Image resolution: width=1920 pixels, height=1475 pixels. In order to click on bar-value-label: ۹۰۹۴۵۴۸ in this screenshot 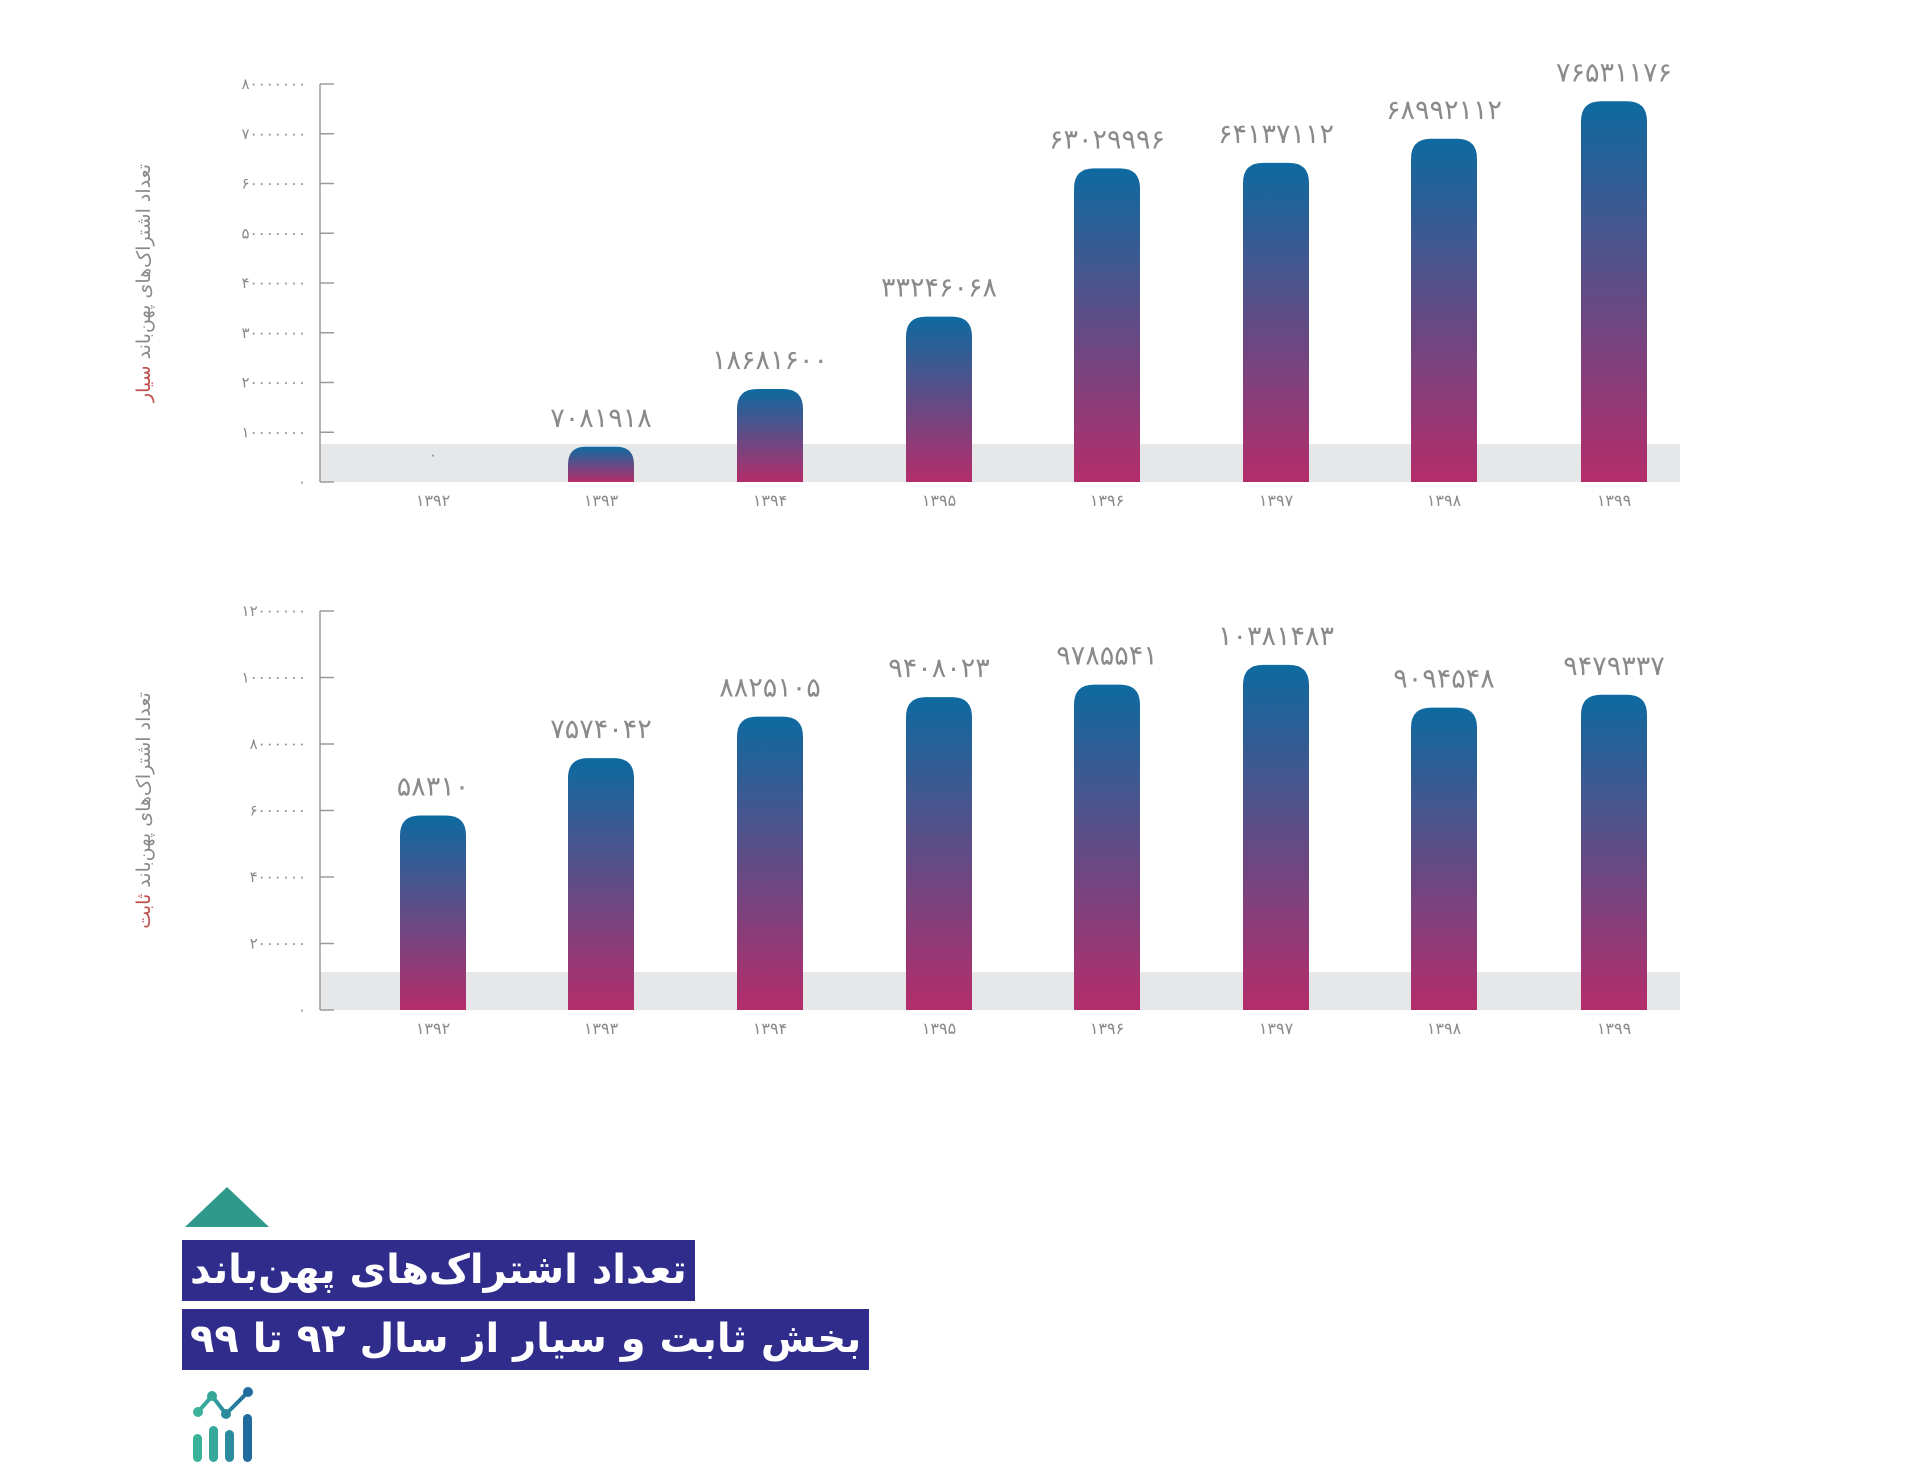, I will do `click(1444, 679)`.